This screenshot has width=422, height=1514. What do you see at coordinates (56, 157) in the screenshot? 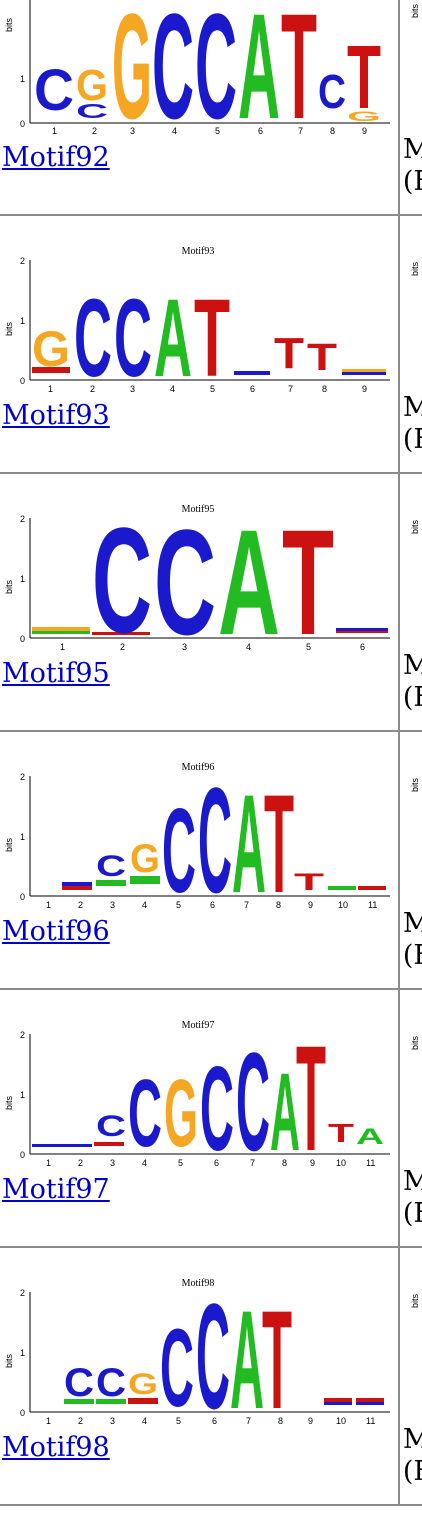
I see `motif-link: Motif92` at bounding box center [56, 157].